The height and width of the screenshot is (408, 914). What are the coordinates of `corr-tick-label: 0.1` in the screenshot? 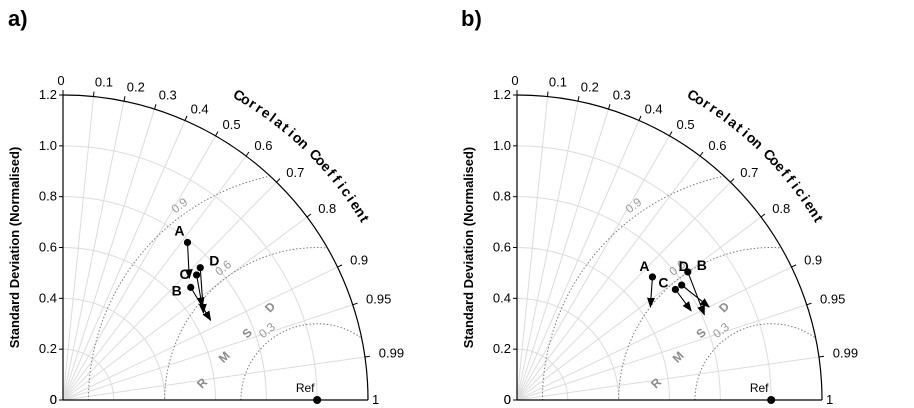 It's located at (104, 82).